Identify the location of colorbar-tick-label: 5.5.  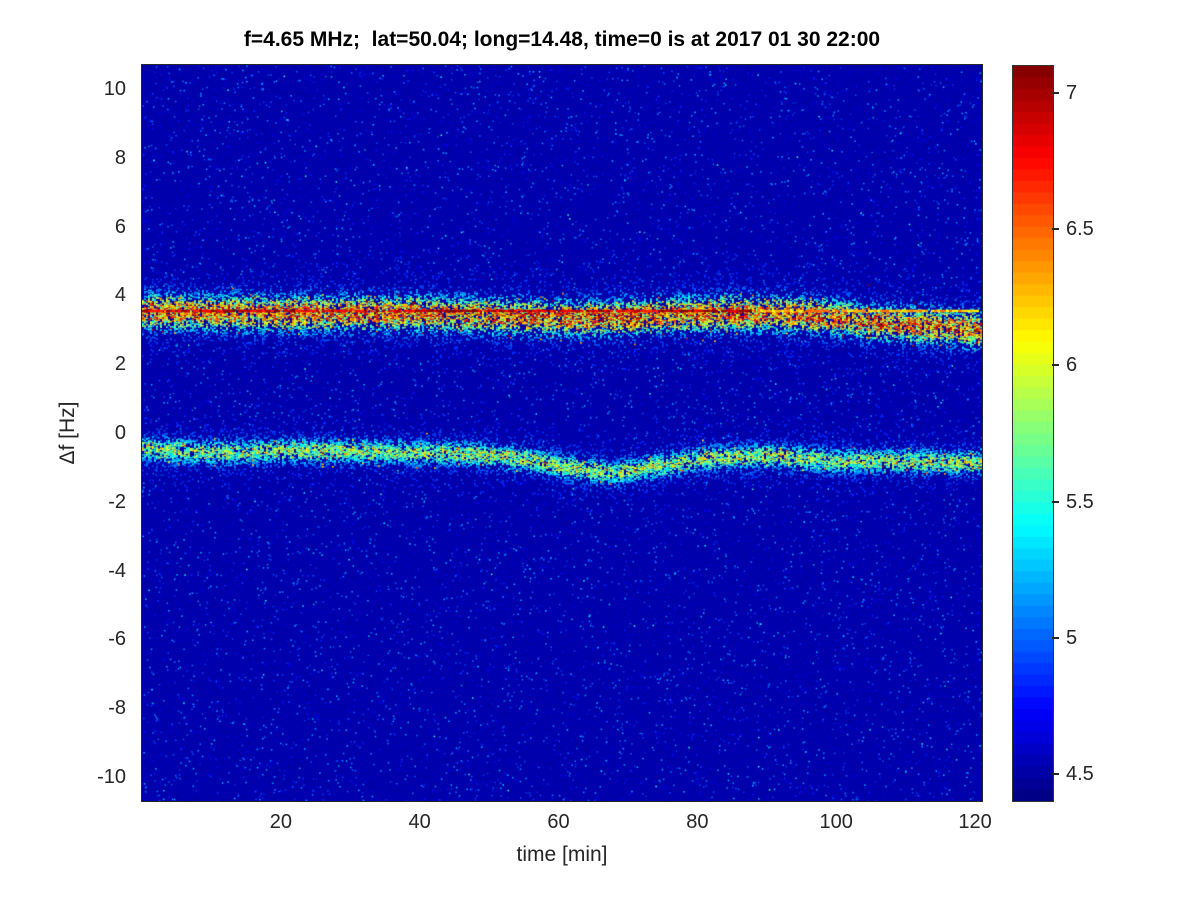
(1080, 501).